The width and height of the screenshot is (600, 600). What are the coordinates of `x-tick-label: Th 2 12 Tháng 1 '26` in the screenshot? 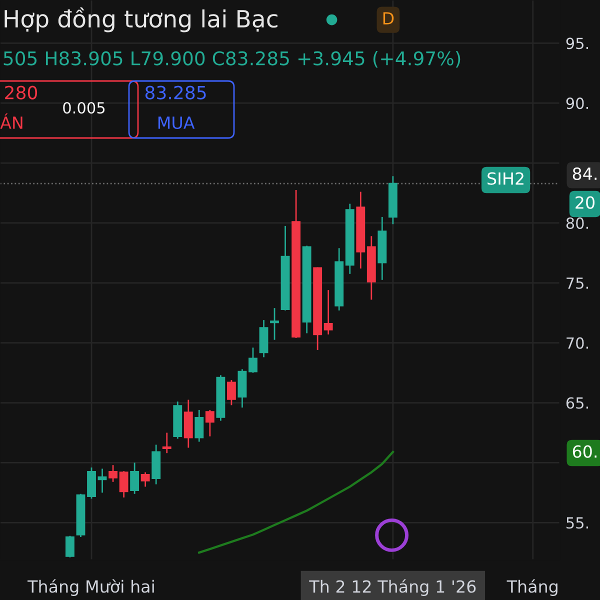 It's located at (392, 587).